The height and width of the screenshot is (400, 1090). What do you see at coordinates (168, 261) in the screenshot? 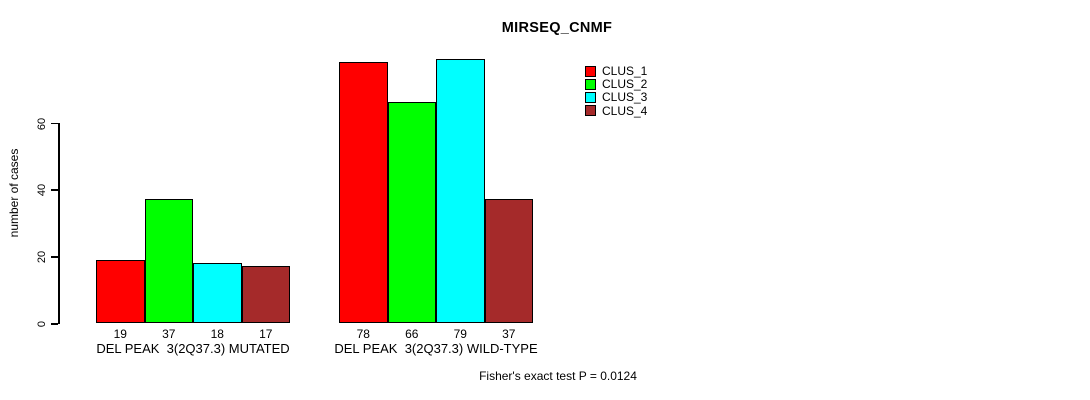
I see `bar-clus_2-group1` at bounding box center [168, 261].